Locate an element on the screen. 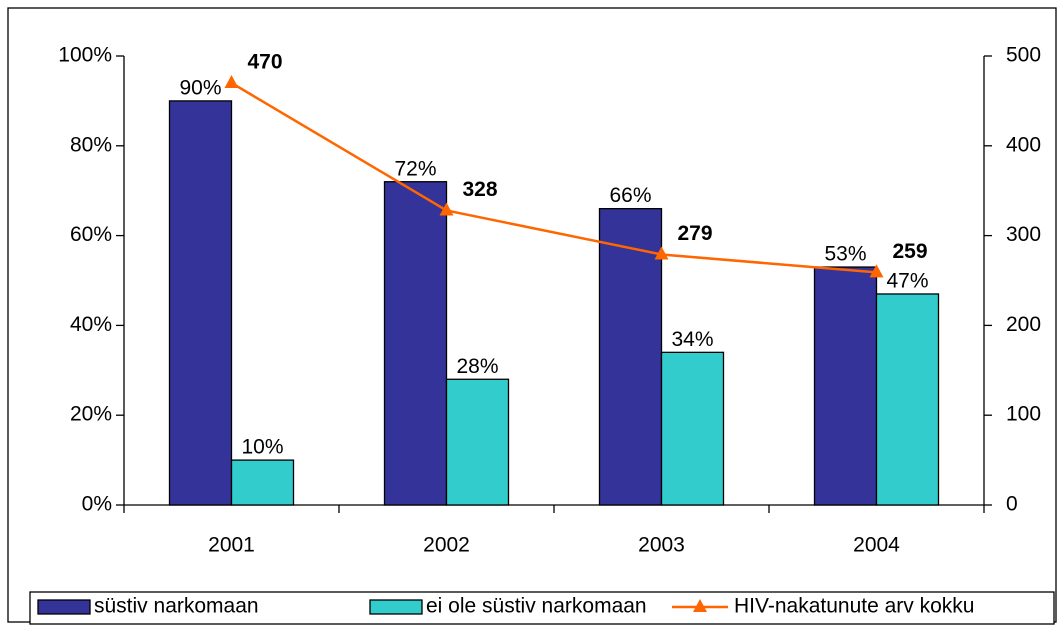 The image size is (1064, 630). line-label: 470 is located at coordinates (265, 61).